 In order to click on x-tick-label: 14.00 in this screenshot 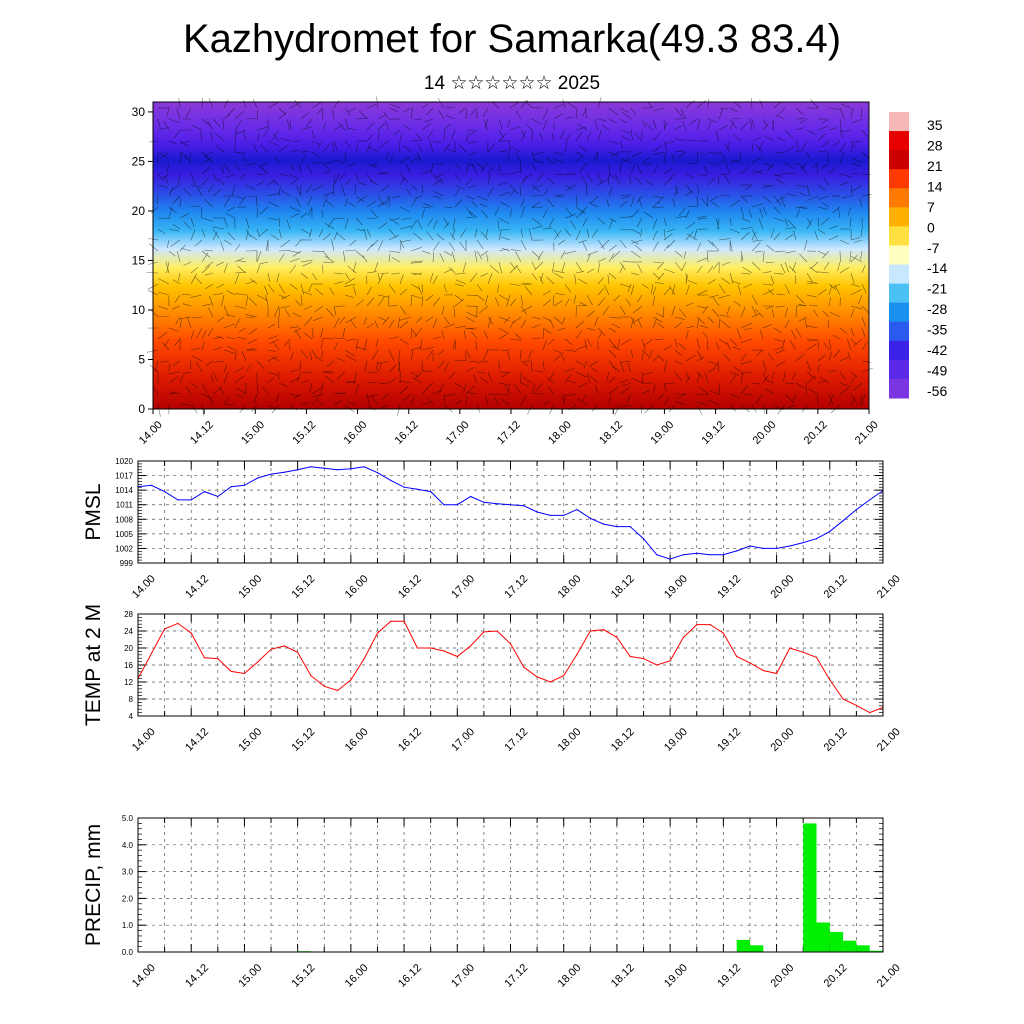, I will do `click(144, 587)`.